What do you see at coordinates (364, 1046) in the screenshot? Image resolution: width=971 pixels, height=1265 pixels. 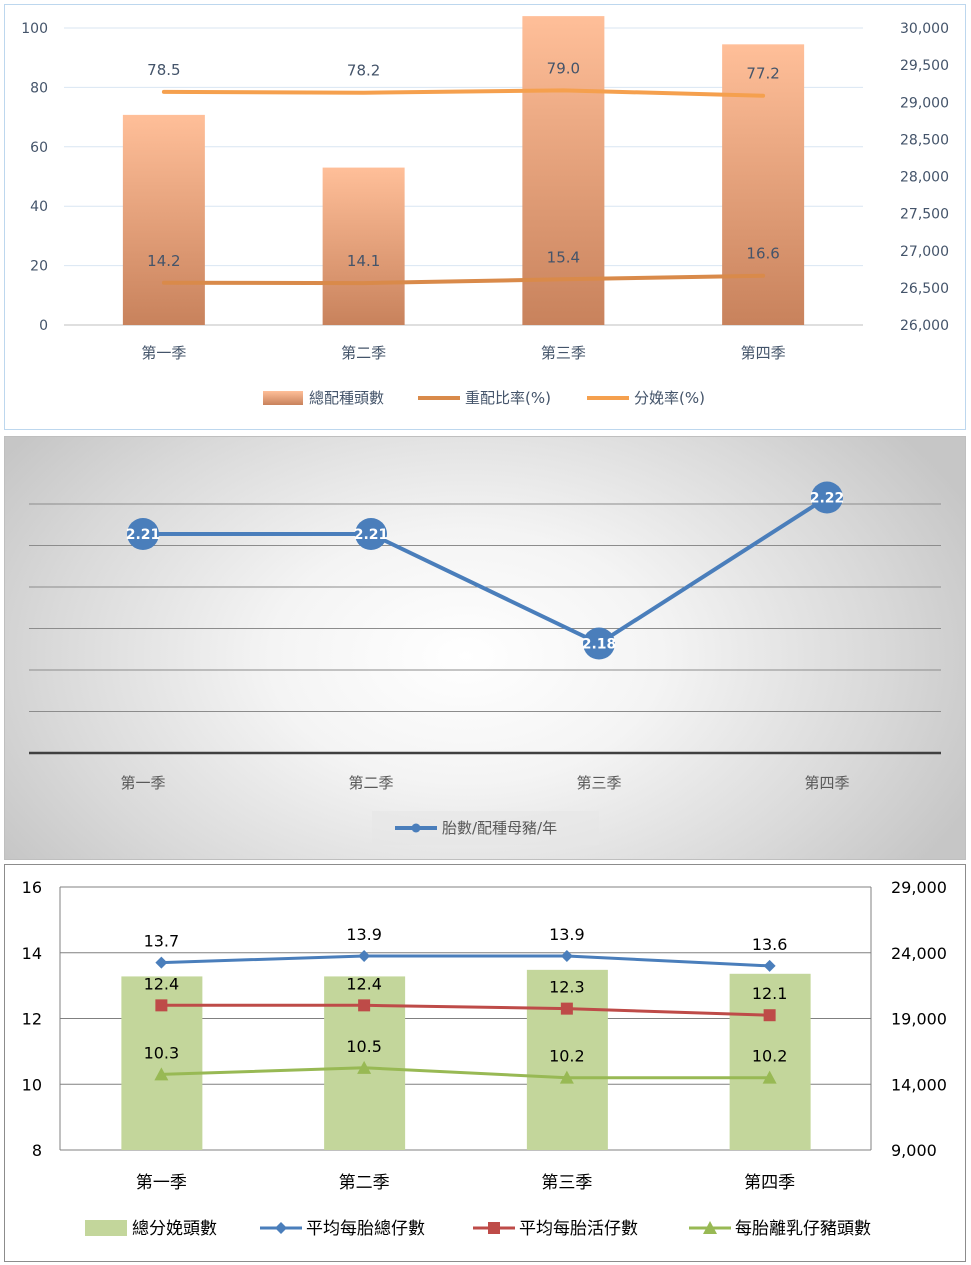 I see `data-label: 10.5` at bounding box center [364, 1046].